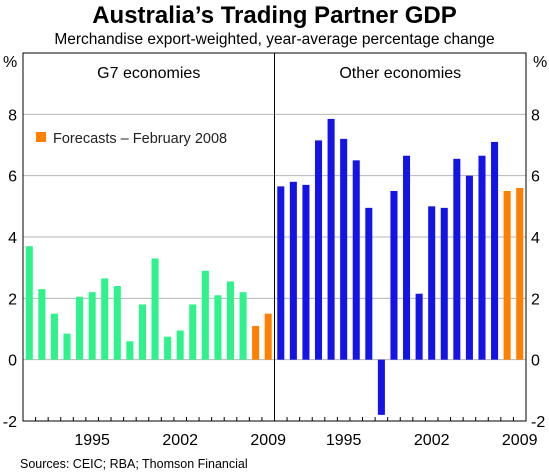 The image size is (549, 474). Describe the element at coordinates (520, 273) in the screenshot. I see `bar-other-2009` at that location.